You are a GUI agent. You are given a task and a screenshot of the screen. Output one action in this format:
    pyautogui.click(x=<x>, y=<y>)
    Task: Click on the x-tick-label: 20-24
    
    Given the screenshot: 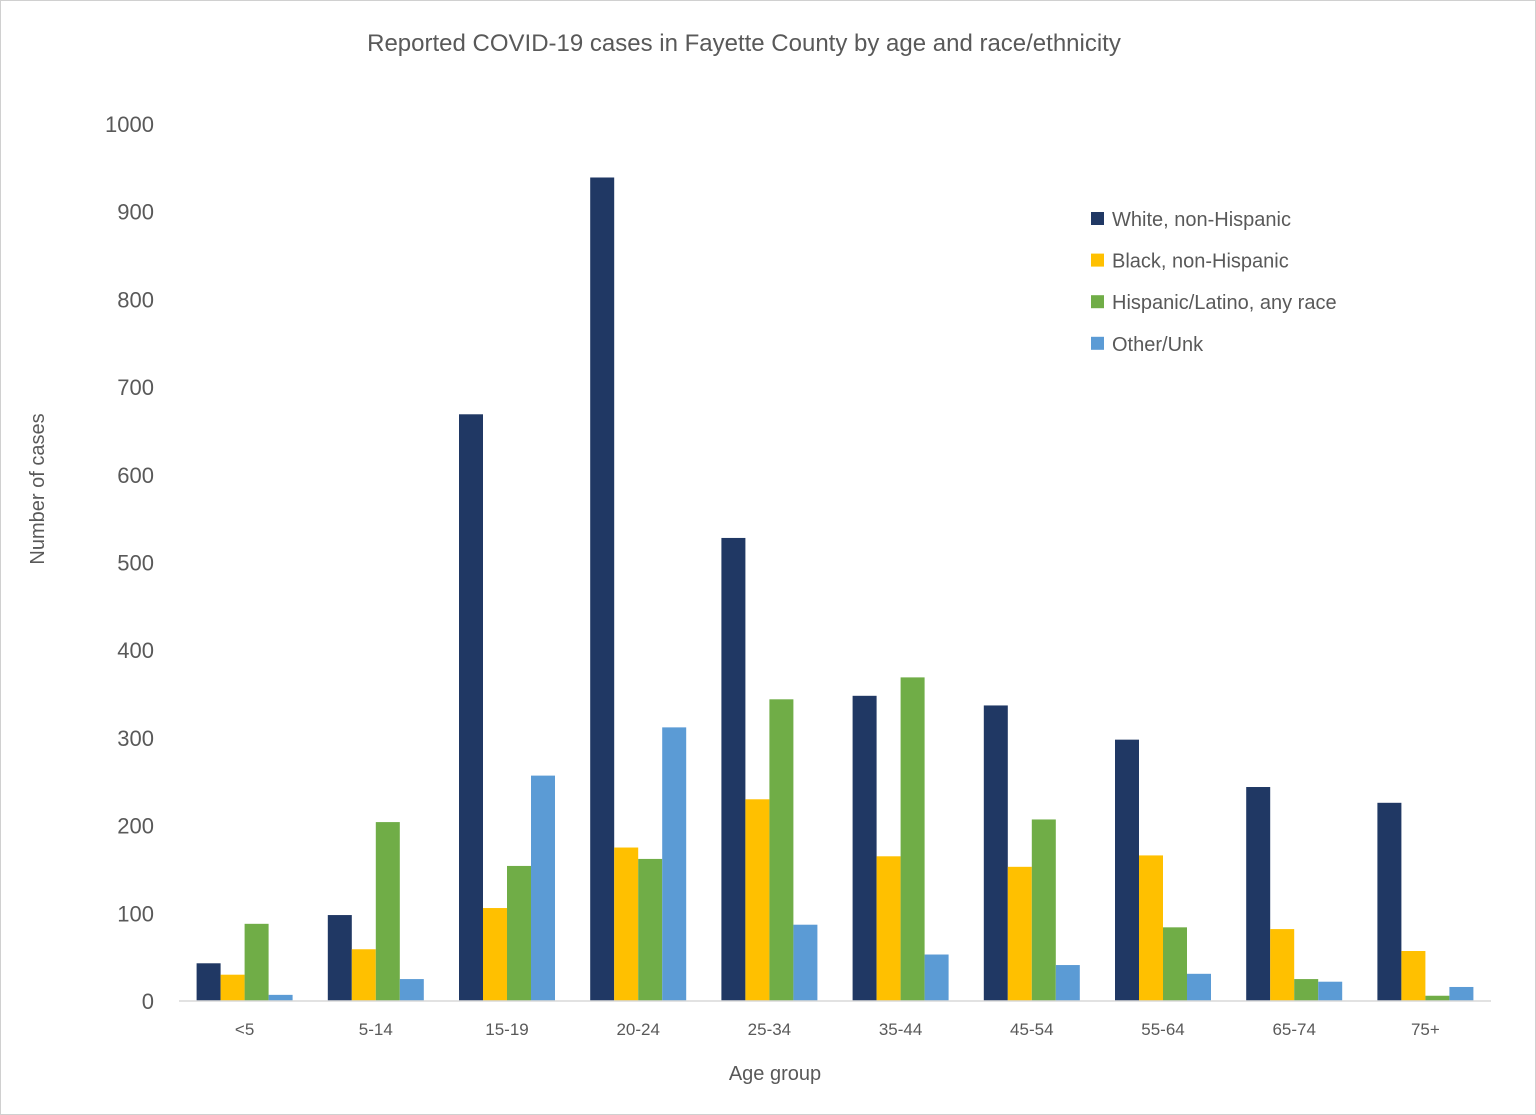 What is the action you would take?
    pyautogui.click(x=637, y=1029)
    